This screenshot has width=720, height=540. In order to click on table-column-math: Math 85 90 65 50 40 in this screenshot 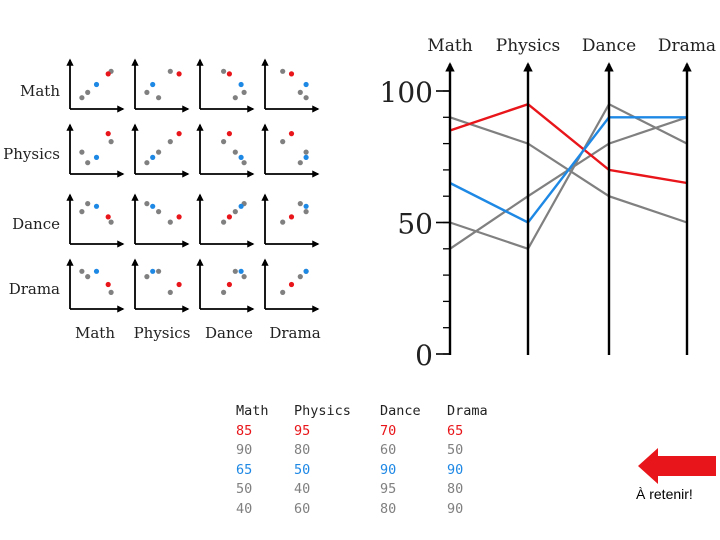, I will do `click(252, 461)`.